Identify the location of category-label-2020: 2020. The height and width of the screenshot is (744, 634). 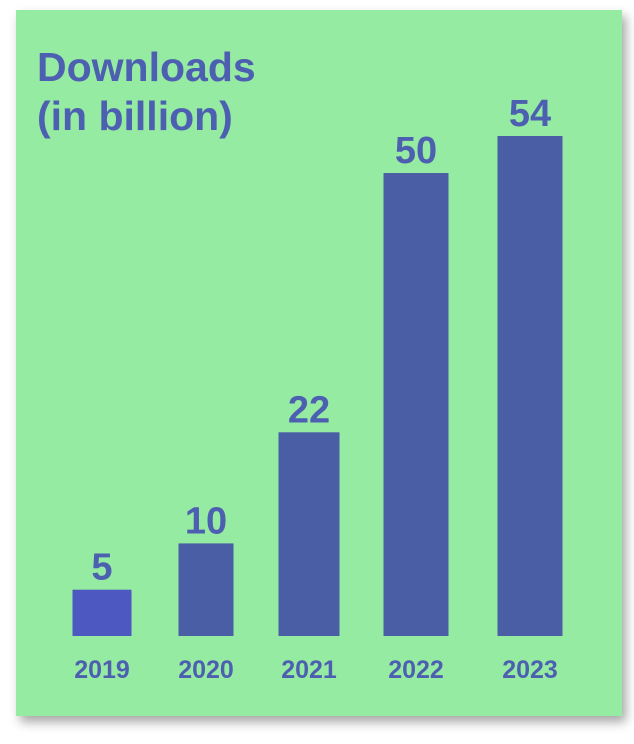
(206, 670).